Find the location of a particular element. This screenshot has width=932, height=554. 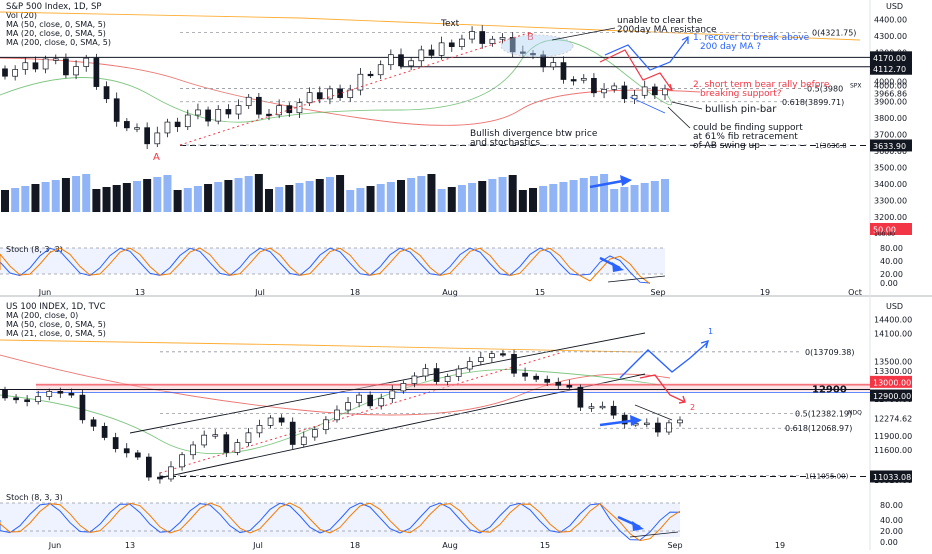

upper-fib-label-05: 0.5(3980 is located at coordinates (825, 89).